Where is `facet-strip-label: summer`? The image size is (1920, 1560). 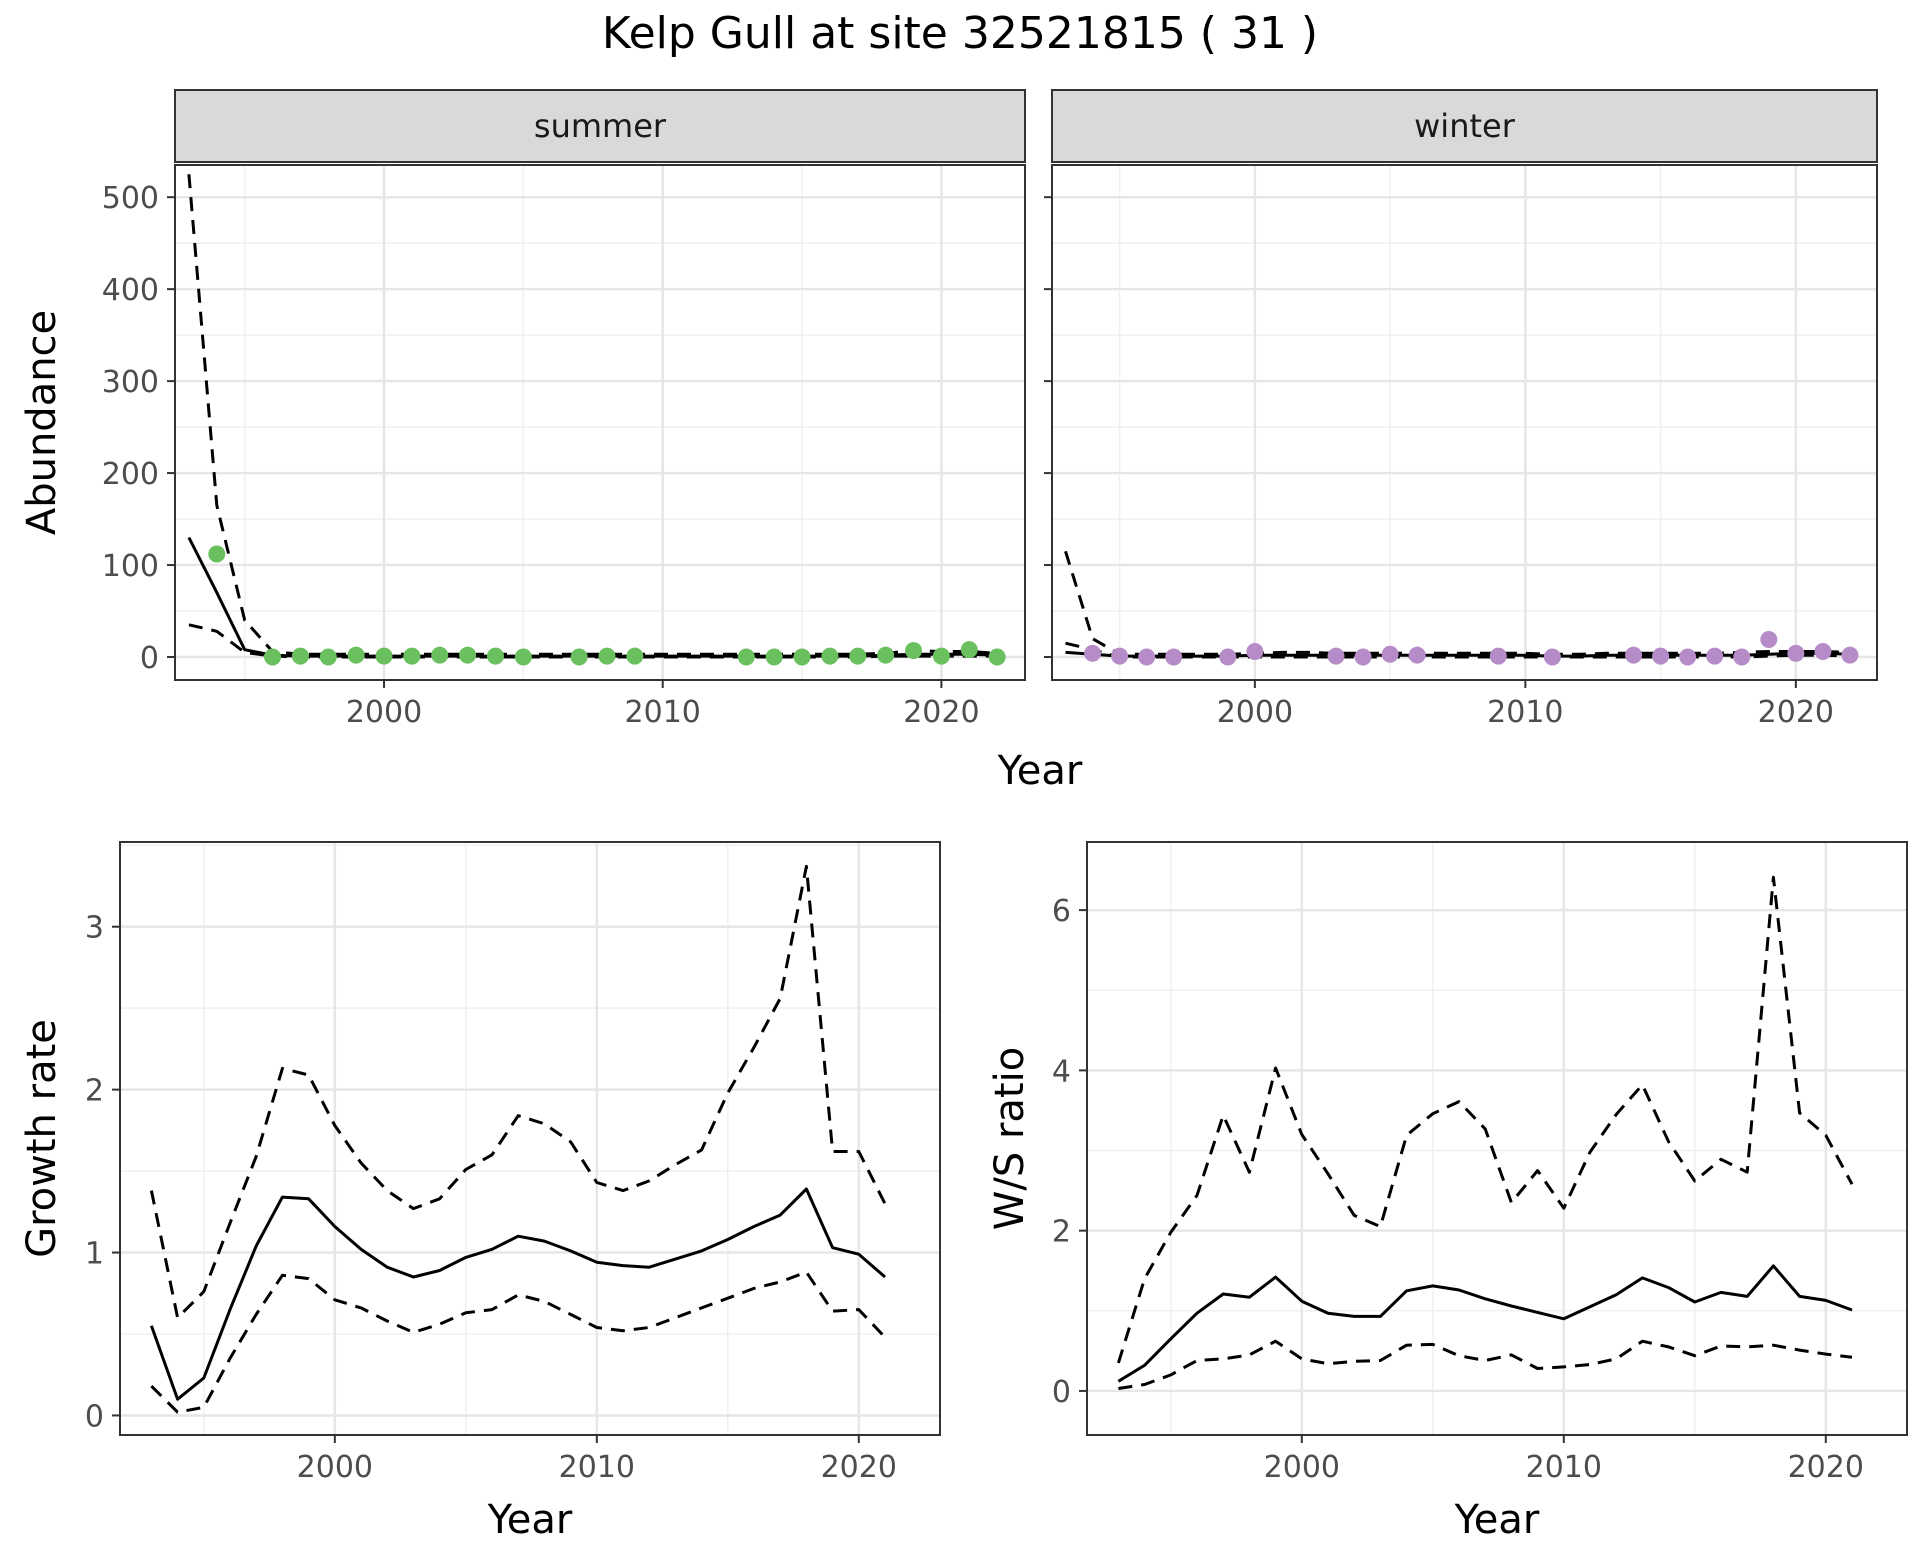 facet-strip-label: summer is located at coordinates (600, 126).